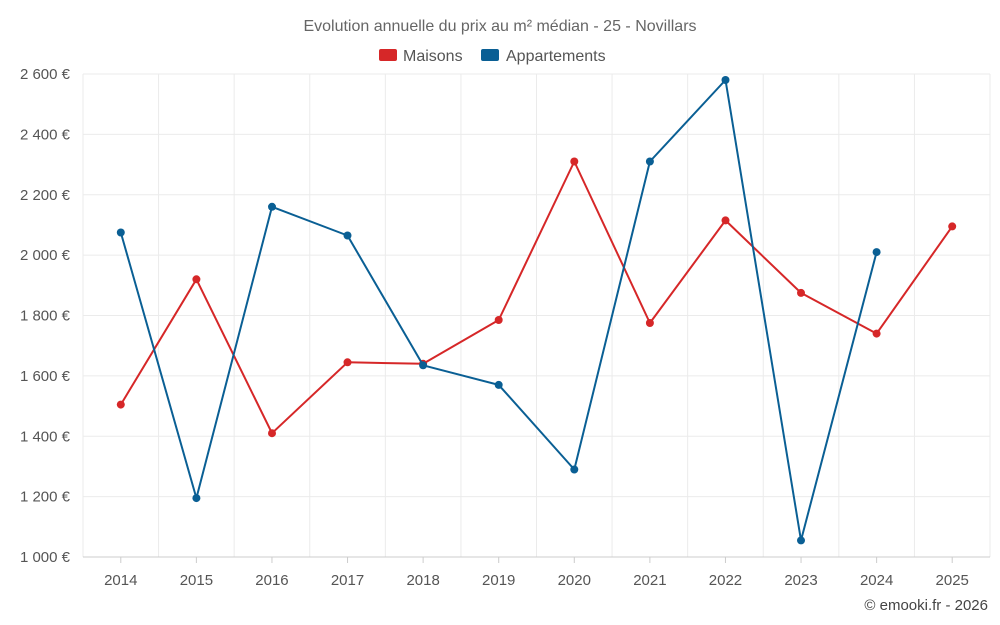 This screenshot has width=1000, height=625. Describe the element at coordinates (271, 580) in the screenshot. I see `x-tick-label: 2016` at that location.